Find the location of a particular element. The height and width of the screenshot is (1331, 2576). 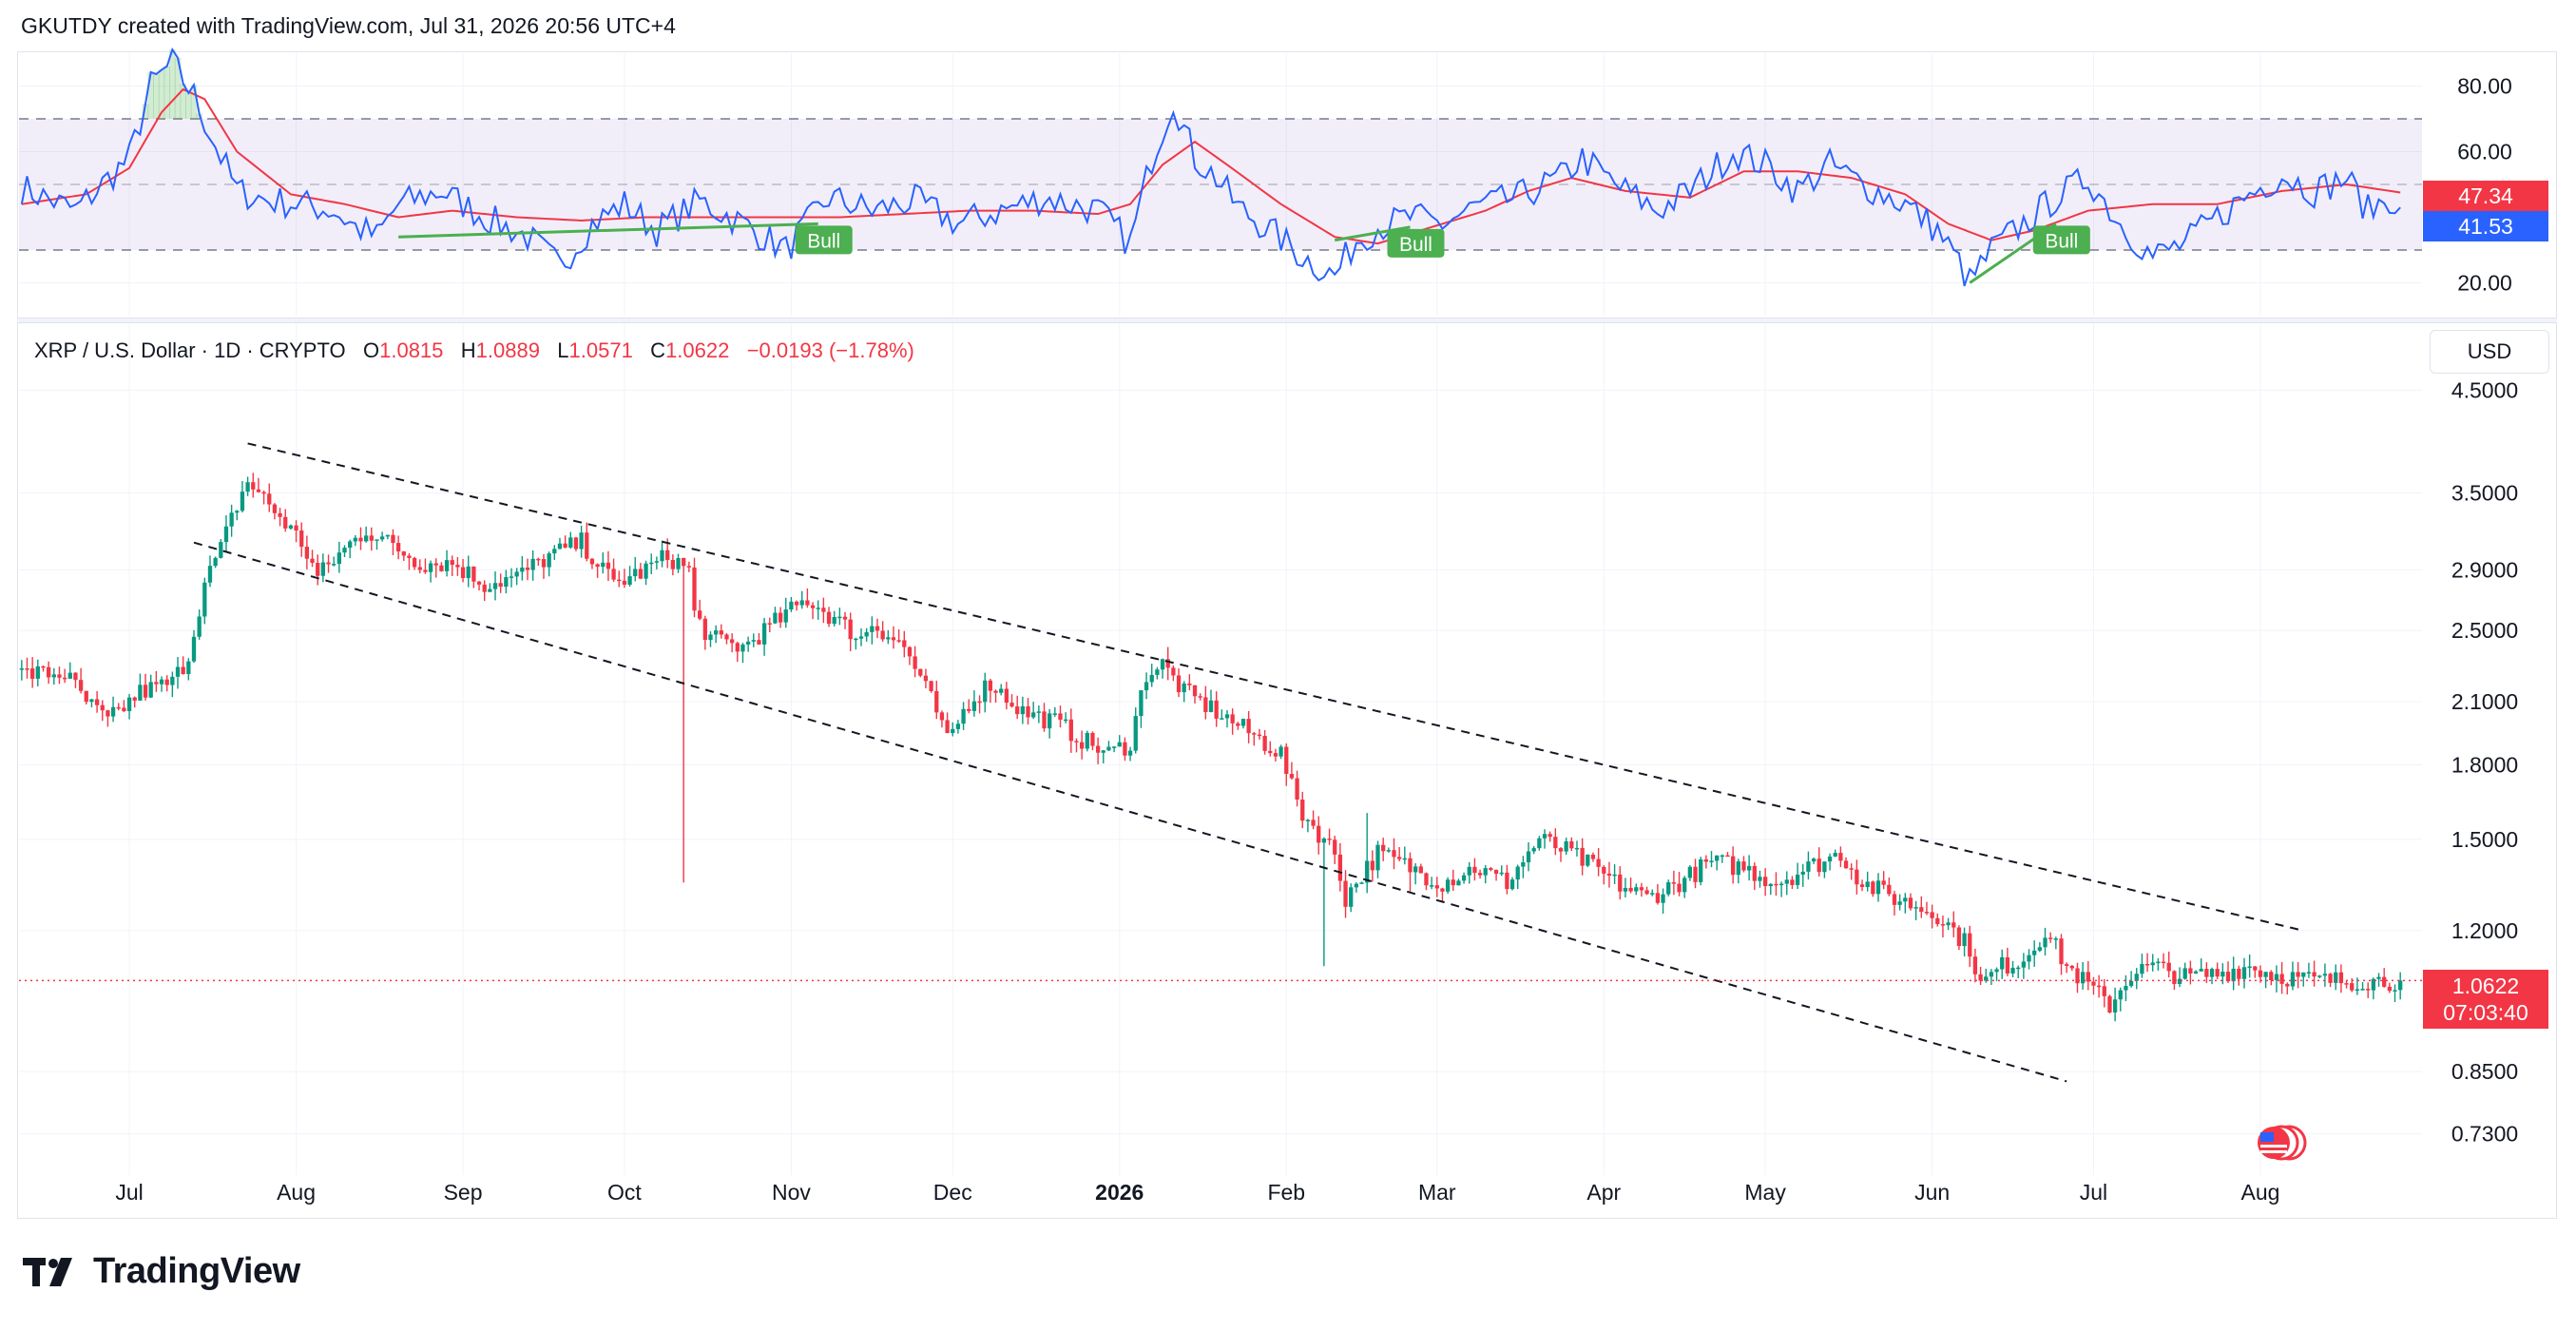

flag-icon is located at coordinates (2281, 1142).